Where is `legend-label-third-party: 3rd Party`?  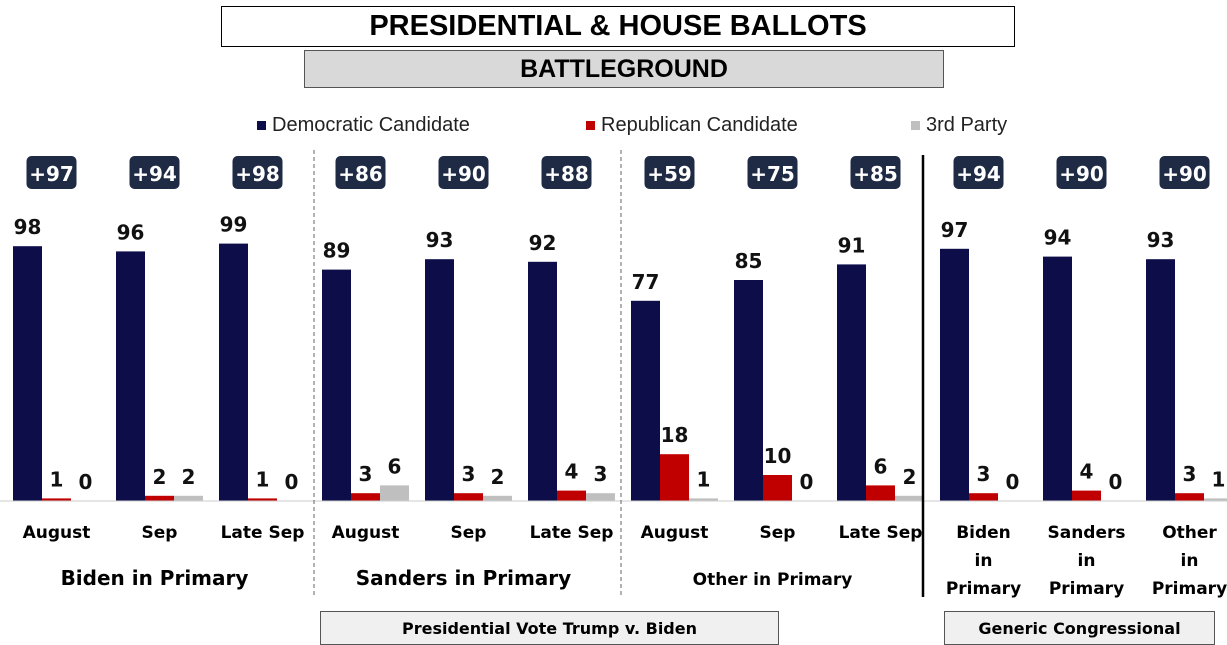 legend-label-third-party: 3rd Party is located at coordinates (967, 124).